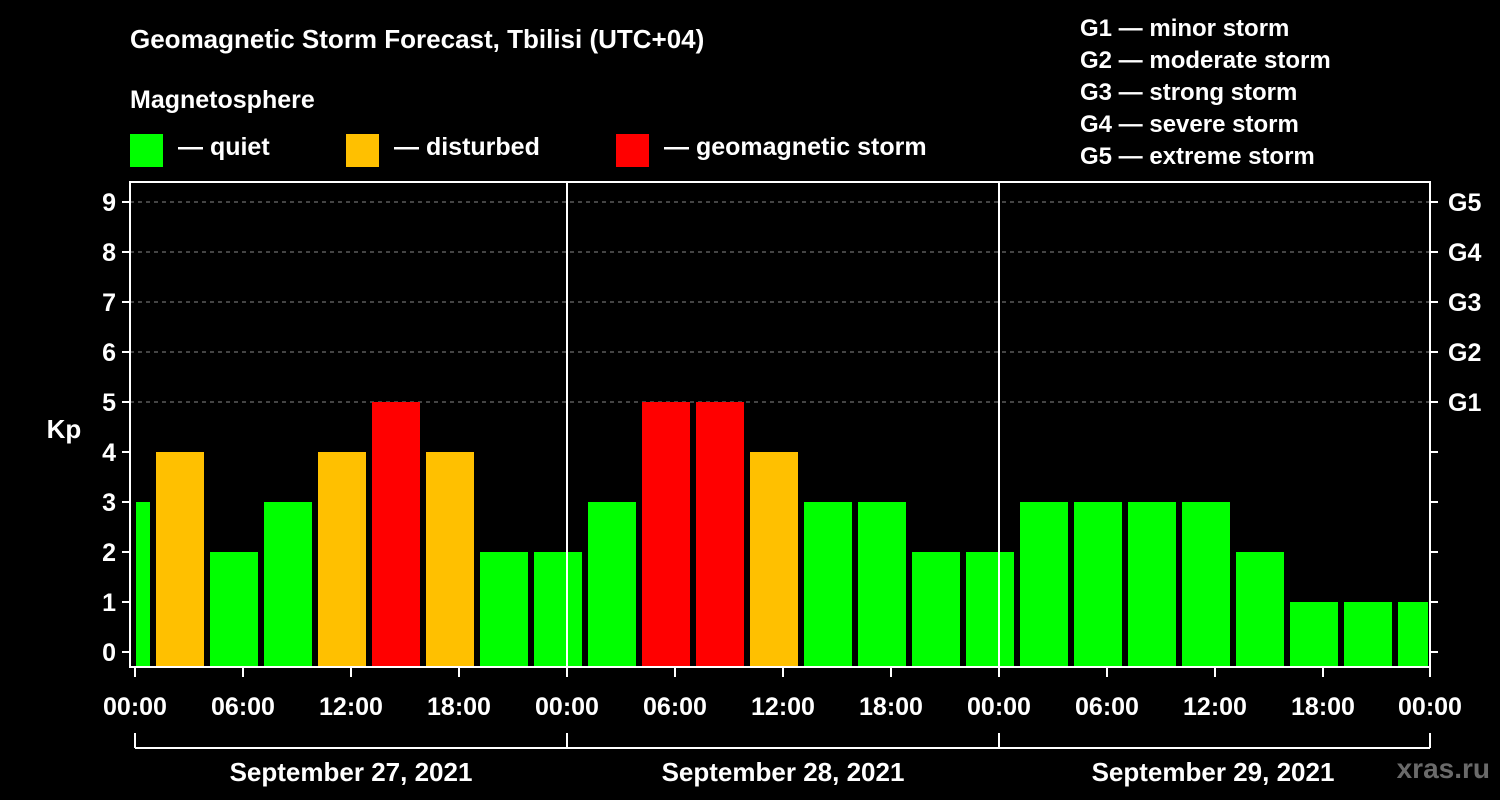  Describe the element at coordinates (1464, 203) in the screenshot. I see `g-axis-label-g5: G5` at that location.